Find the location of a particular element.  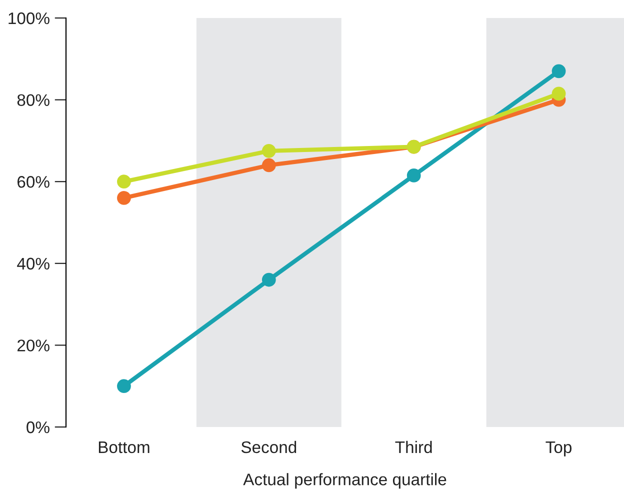

x-tick-label: Second is located at coordinates (268, 447).